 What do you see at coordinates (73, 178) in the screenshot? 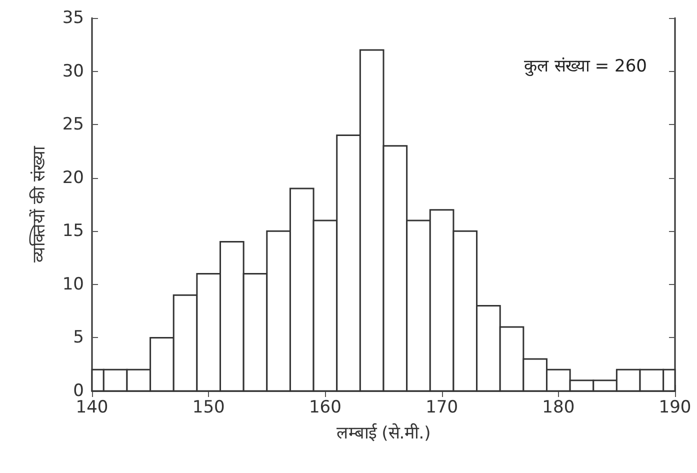
I see `y-tick-label: 20` at bounding box center [73, 178].